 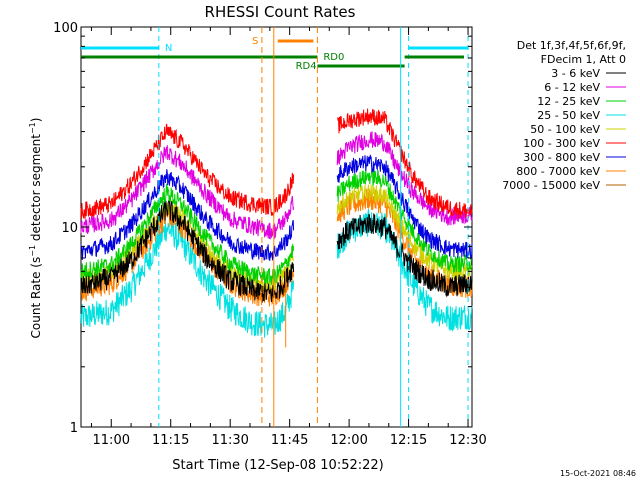 What do you see at coordinates (229, 440) in the screenshot?
I see `x-tick-label: 11:30` at bounding box center [229, 440].